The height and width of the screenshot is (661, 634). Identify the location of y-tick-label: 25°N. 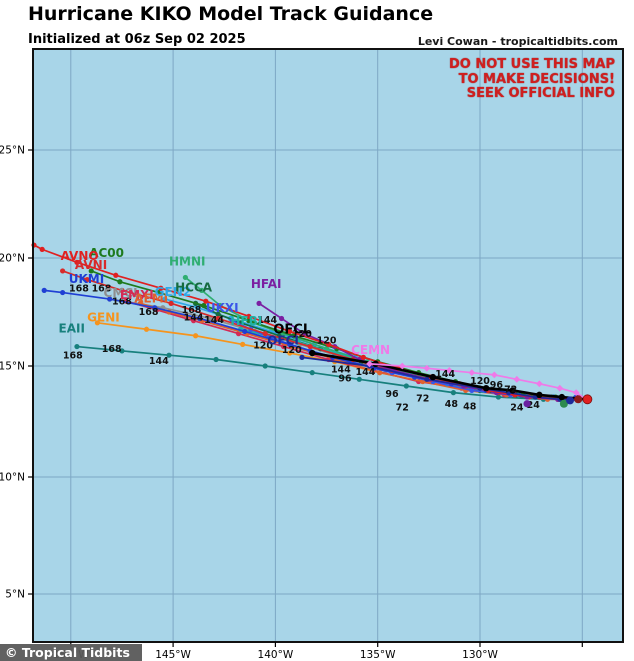
(12, 151).